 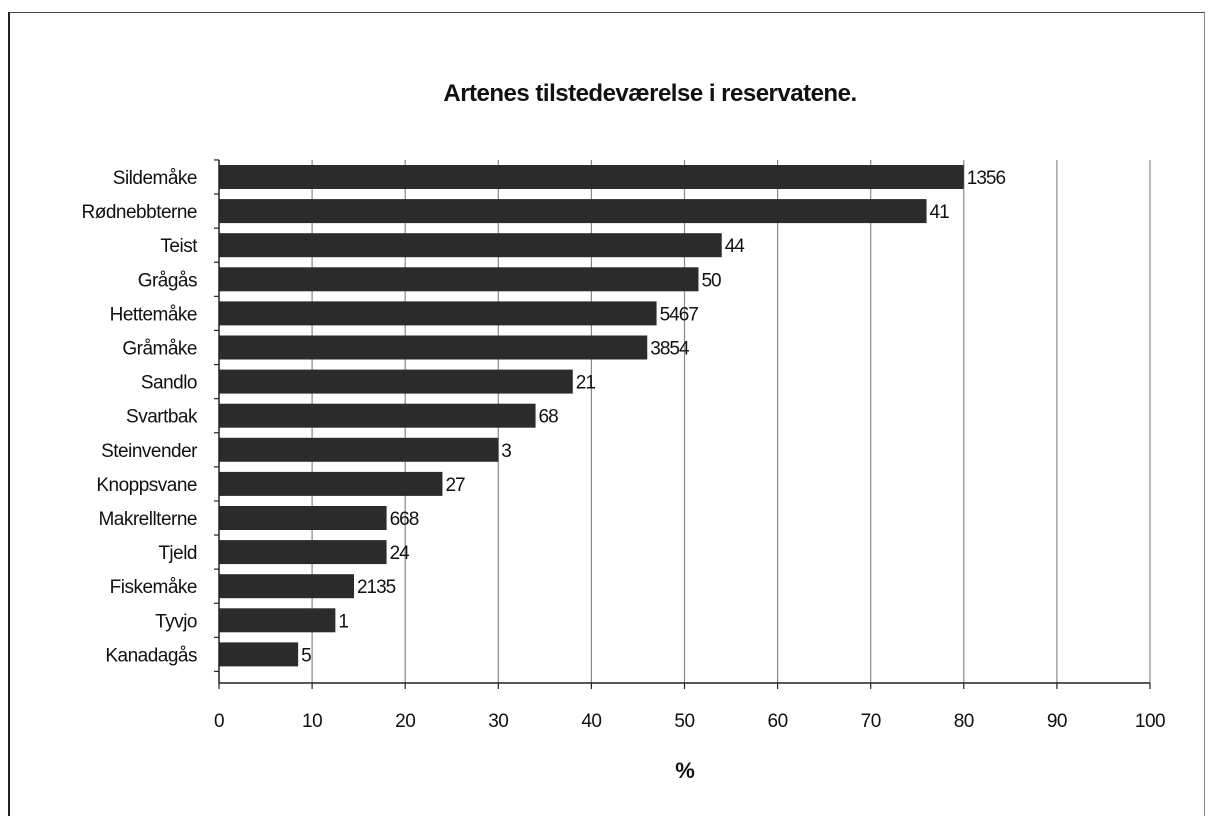 I want to click on x-tick-label: 0, so click(x=219, y=721).